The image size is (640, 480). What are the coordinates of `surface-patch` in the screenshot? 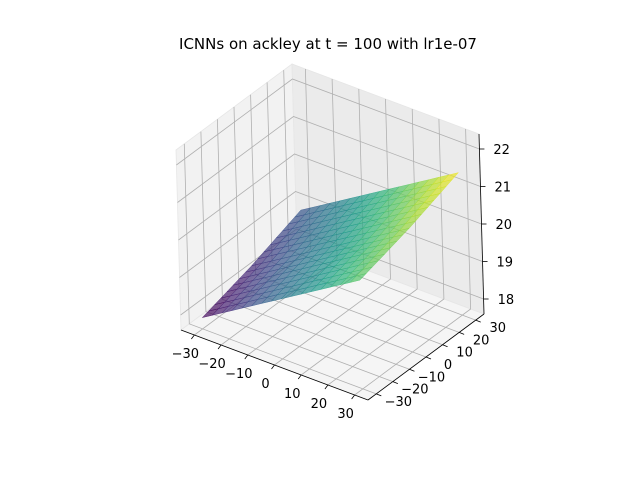 It's located at (358, 278).